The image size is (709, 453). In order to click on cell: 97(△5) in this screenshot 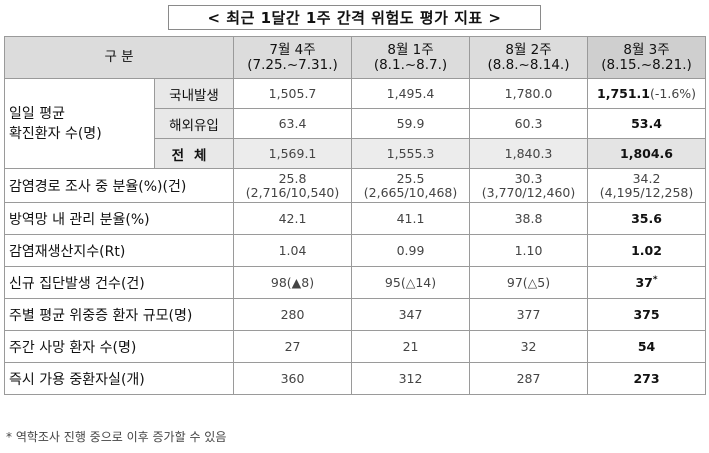, I will do `click(529, 282)`.